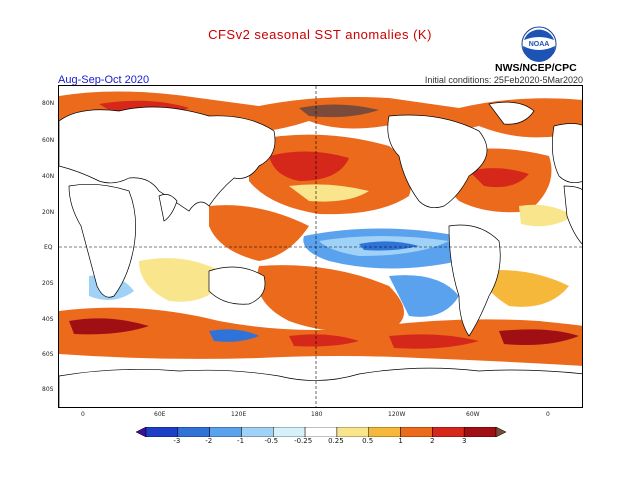  Describe the element at coordinates (432, 441) in the screenshot. I see `colorbar-label: 2` at that location.